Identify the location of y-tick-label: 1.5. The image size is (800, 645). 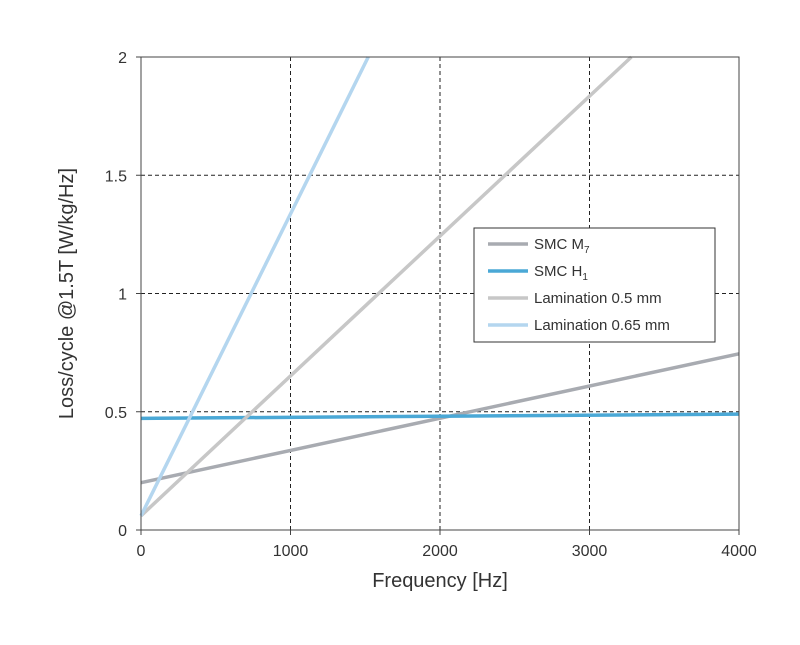
(116, 176).